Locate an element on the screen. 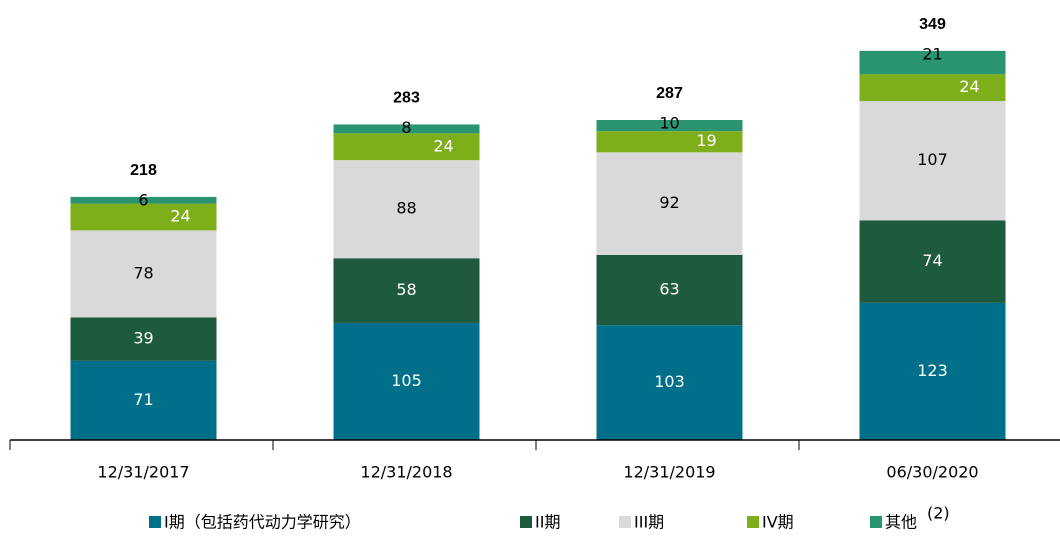 Image resolution: width=1060 pixels, height=539 pixels. data-label: 107 is located at coordinates (932, 159).